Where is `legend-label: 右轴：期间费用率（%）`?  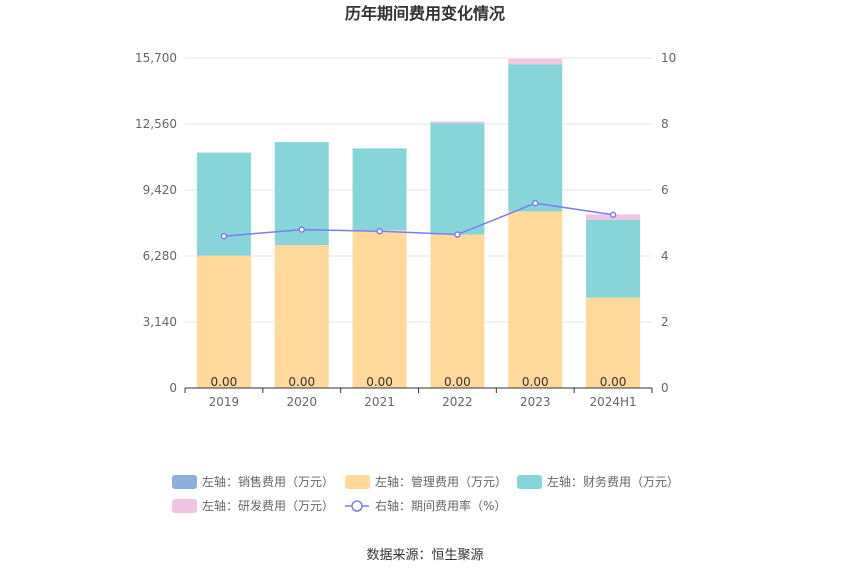
legend-label: 右轴：期间费用率（%） is located at coordinates (440, 505).